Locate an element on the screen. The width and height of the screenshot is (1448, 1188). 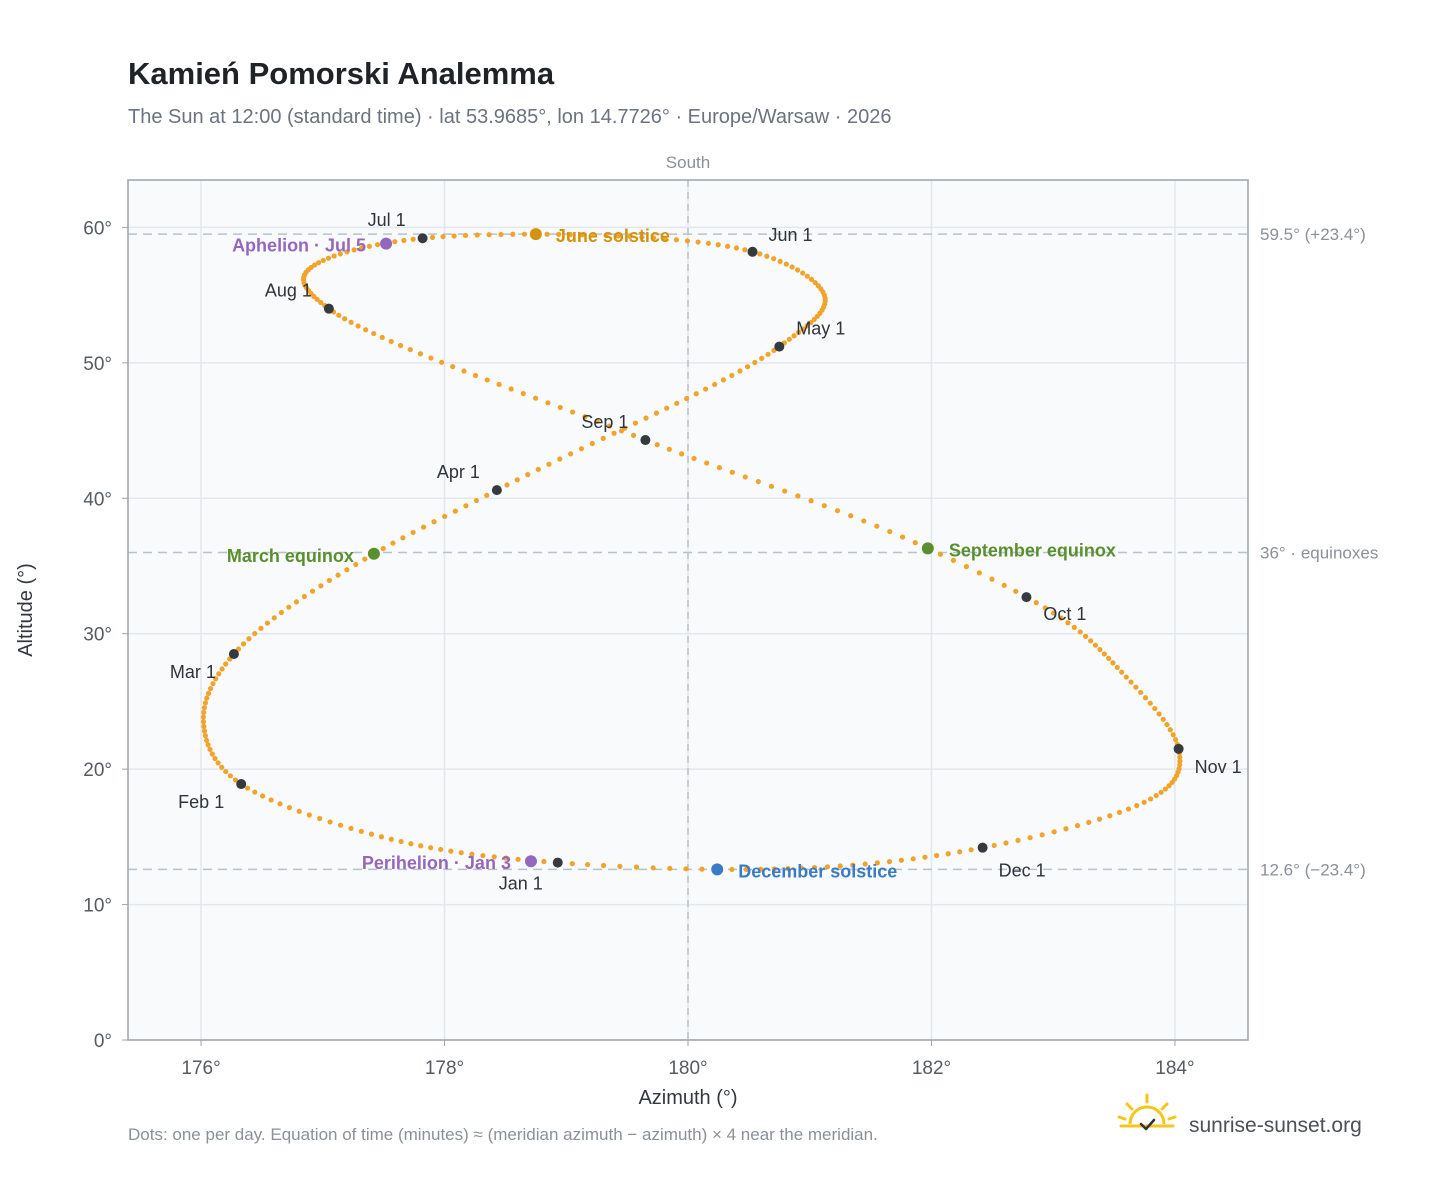
brand-logo: sunrise-sunset.org is located at coordinates (1239, 1115).